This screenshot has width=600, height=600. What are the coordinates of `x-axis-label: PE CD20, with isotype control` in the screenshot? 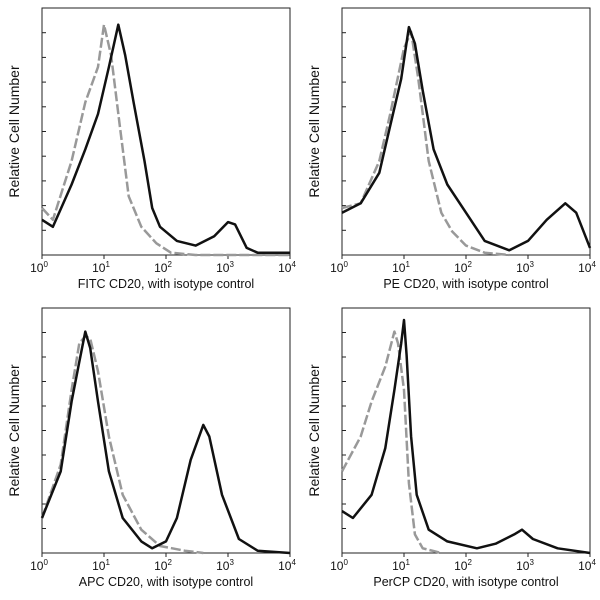 It's located at (465, 284).